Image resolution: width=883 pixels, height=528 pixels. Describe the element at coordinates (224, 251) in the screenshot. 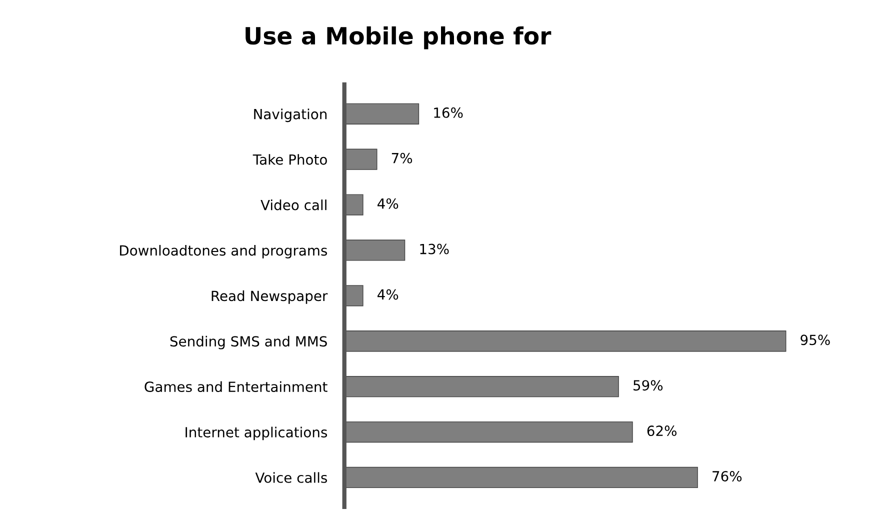

I see `y-tick-label: Downloadtones and programs` at that location.